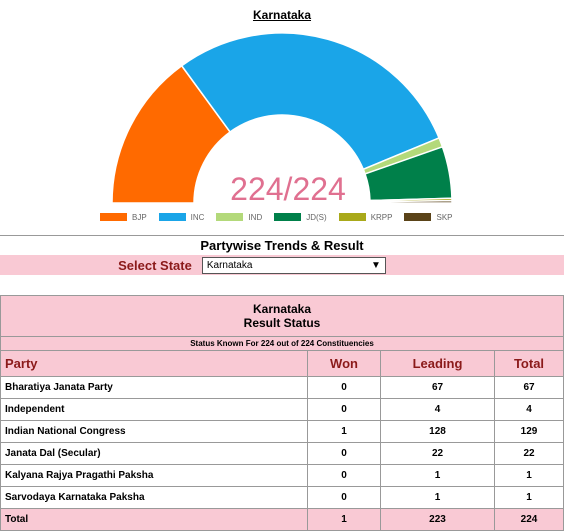 The image size is (586, 531). I want to click on chevron-down-icon: ▼, so click(375, 265).